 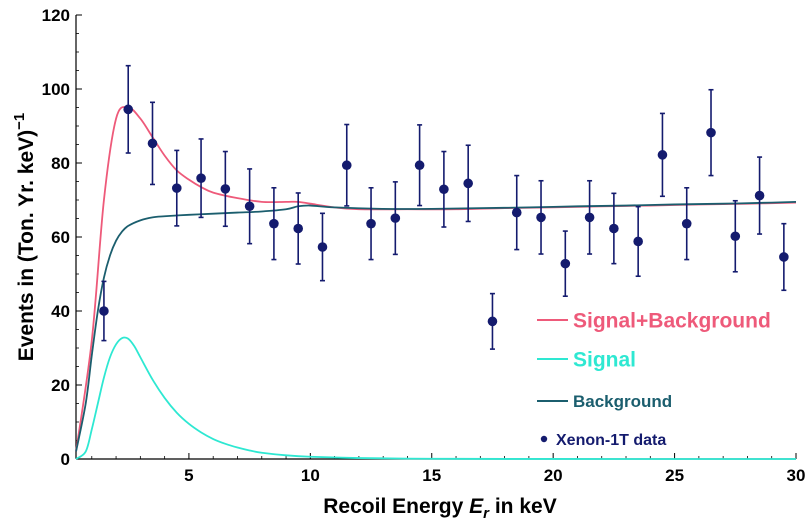 What do you see at coordinates (60, 311) in the screenshot?
I see `y-tick-label: 40` at bounding box center [60, 311].